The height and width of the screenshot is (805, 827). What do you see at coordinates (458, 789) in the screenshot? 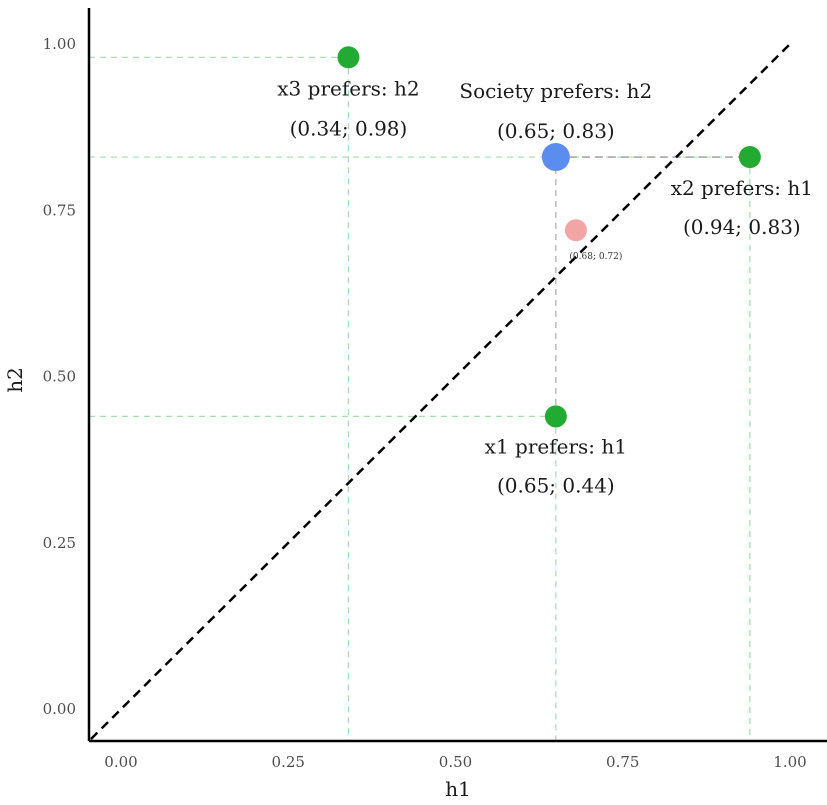
I see `x-axis-title: h1` at bounding box center [458, 789].